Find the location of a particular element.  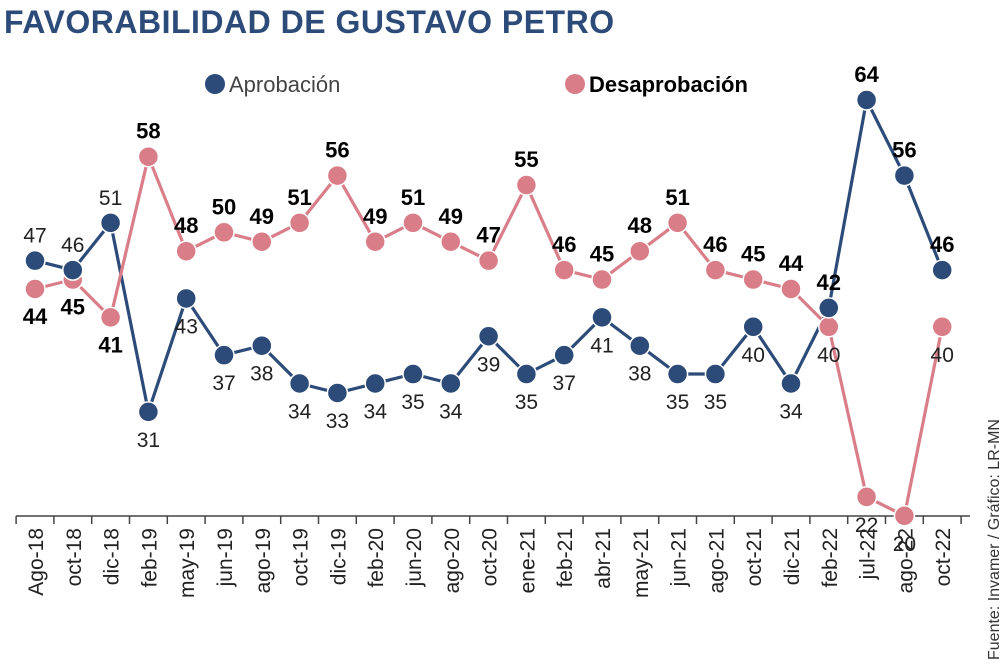

x-tick-label: Ago-18 is located at coordinates (36, 562).